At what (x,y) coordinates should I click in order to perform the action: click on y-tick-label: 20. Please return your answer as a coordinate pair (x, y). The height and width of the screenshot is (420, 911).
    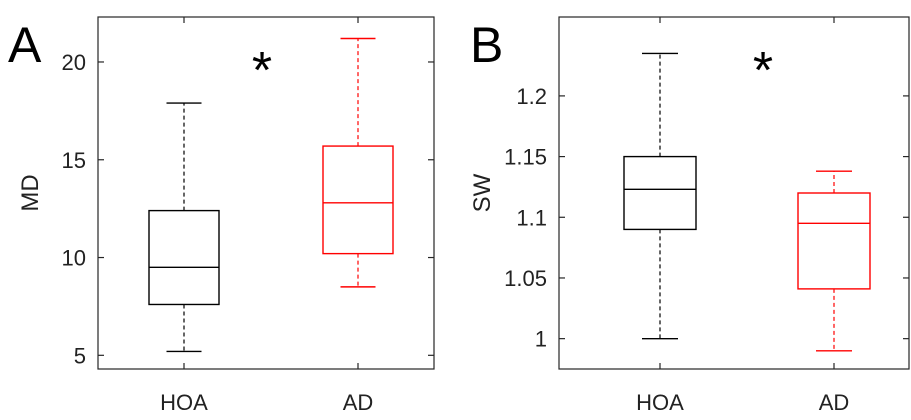
    Looking at the image, I should click on (74, 62).